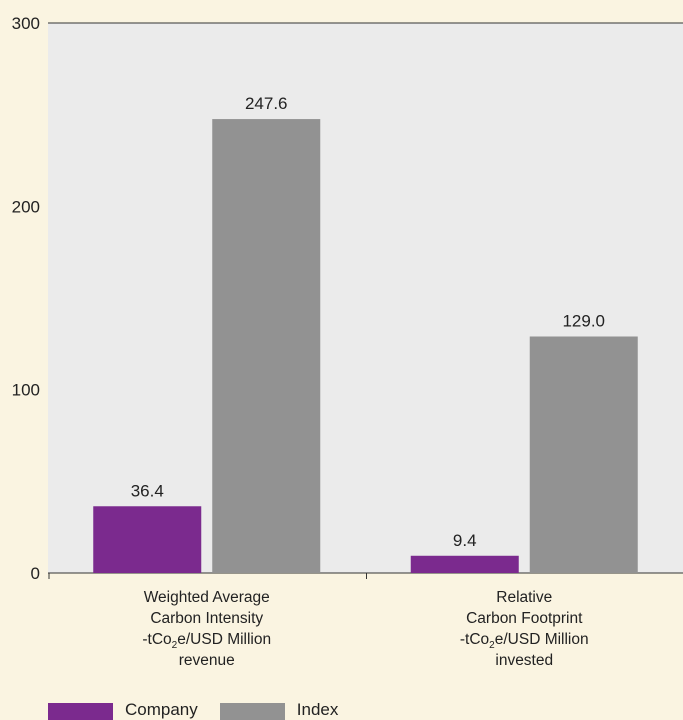 The image size is (683, 720). What do you see at coordinates (26, 206) in the screenshot?
I see `y-tick-label-200: 200` at bounding box center [26, 206].